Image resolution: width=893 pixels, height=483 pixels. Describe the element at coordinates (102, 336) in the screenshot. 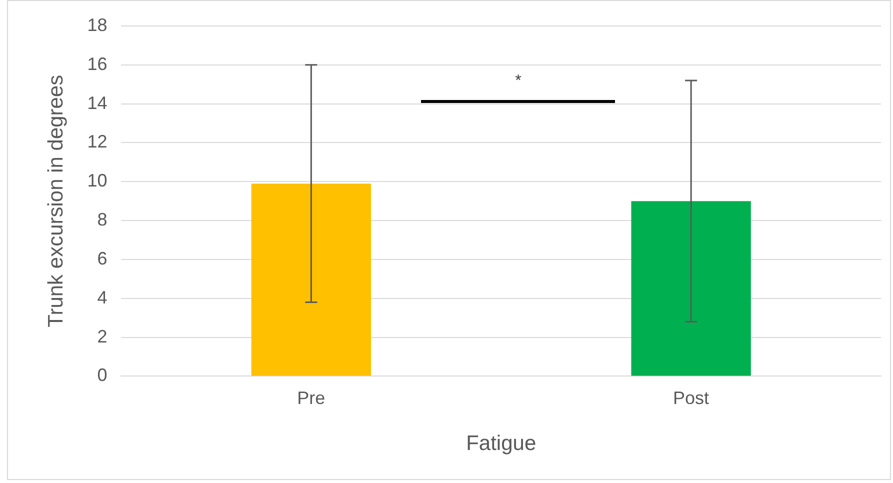

I see `y-tick-label: 2` at that location.